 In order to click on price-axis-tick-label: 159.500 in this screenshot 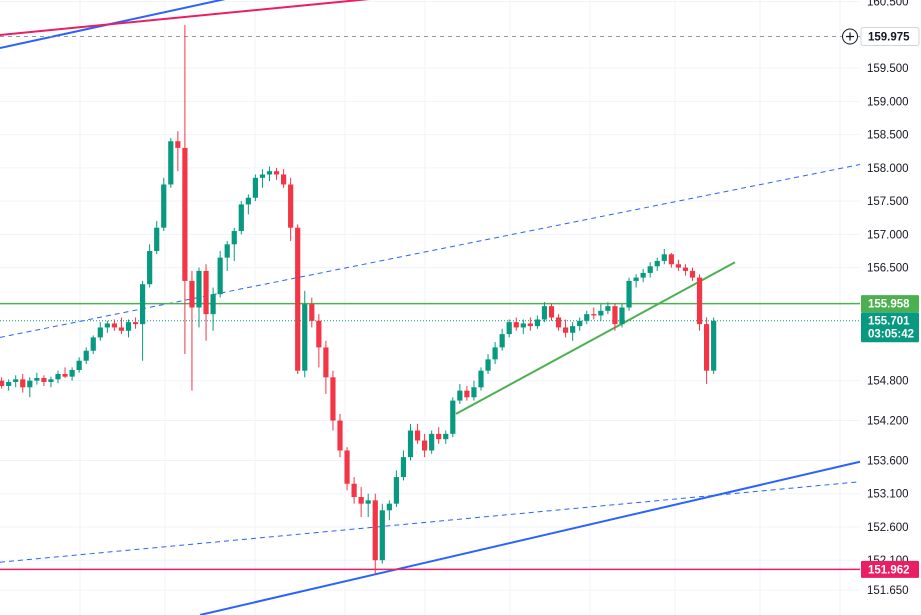, I will do `click(888, 69)`.